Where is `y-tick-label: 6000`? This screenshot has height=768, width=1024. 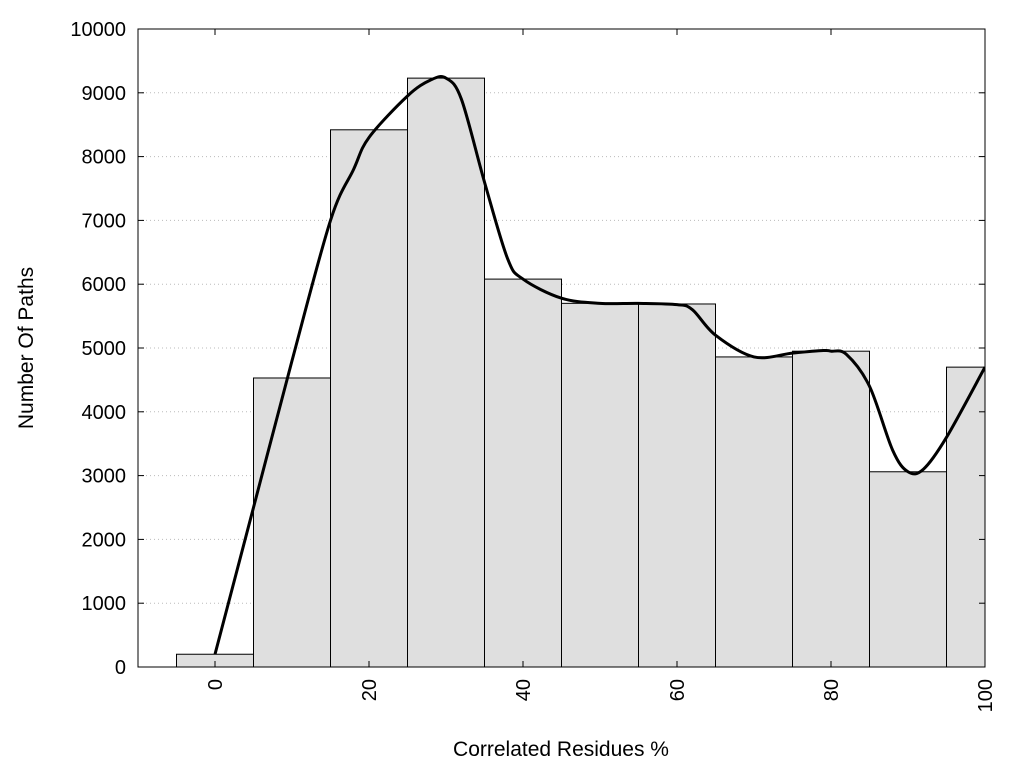 y-tick-label: 6000 is located at coordinates (104, 285).